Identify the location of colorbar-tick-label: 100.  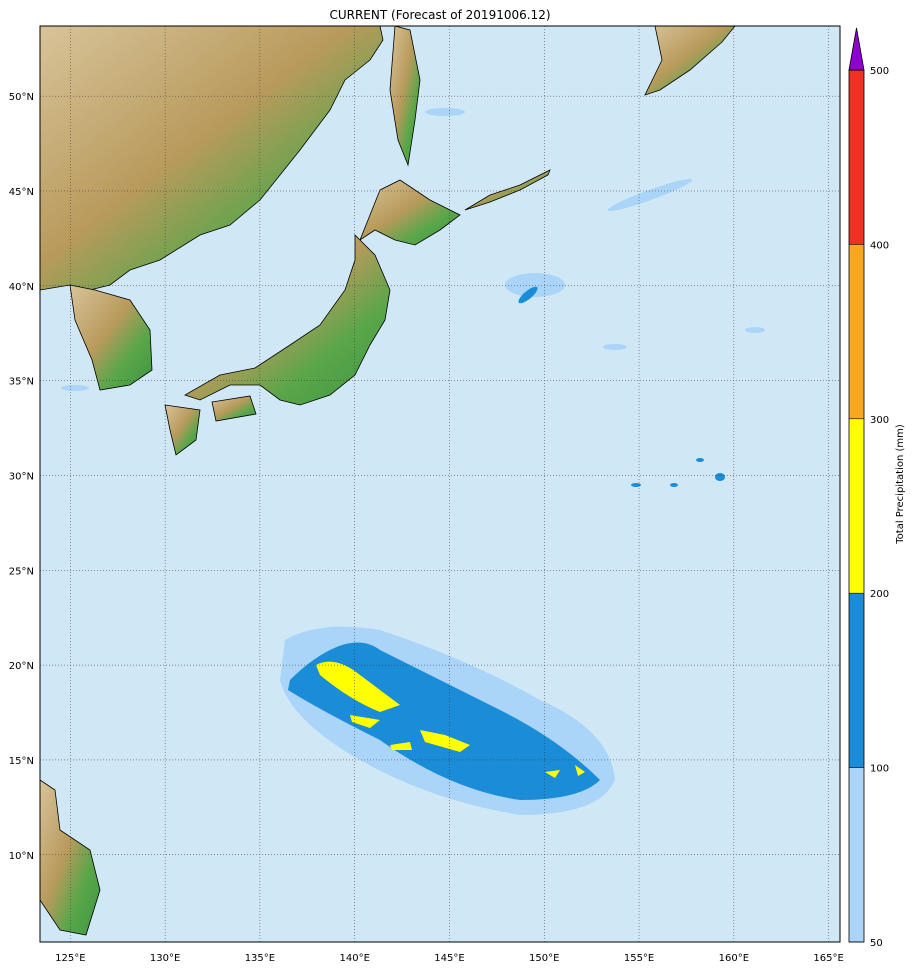
(879, 769).